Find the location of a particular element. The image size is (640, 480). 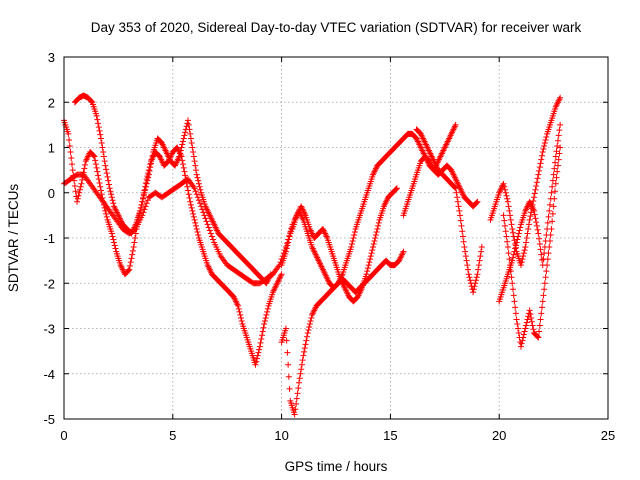

y-tick-label: -3 is located at coordinates (49, 329).